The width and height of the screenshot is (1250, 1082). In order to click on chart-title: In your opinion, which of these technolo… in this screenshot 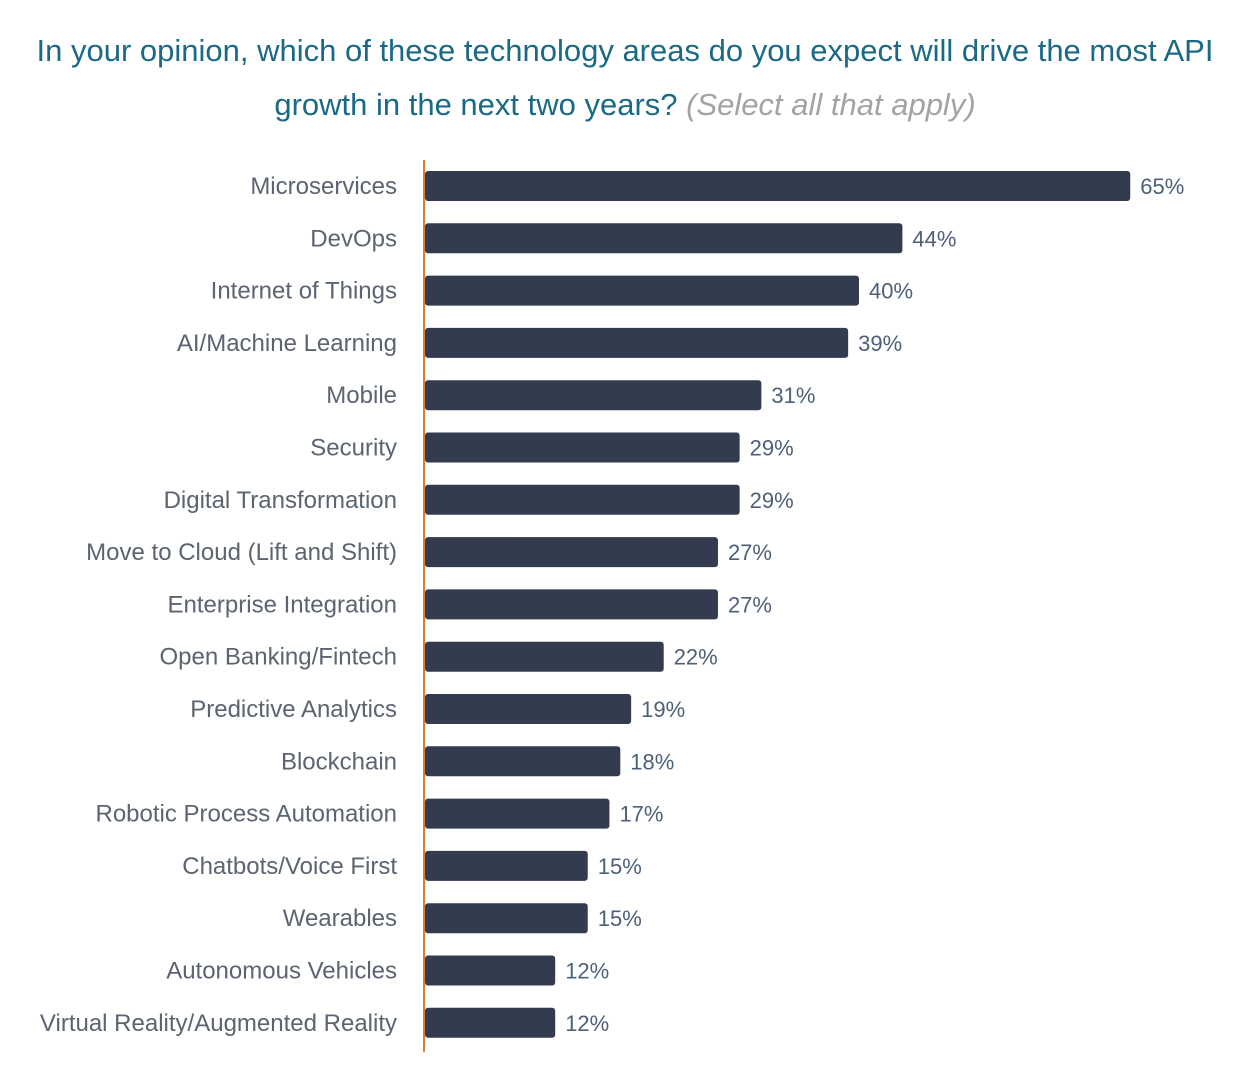, I will do `click(625, 78)`.